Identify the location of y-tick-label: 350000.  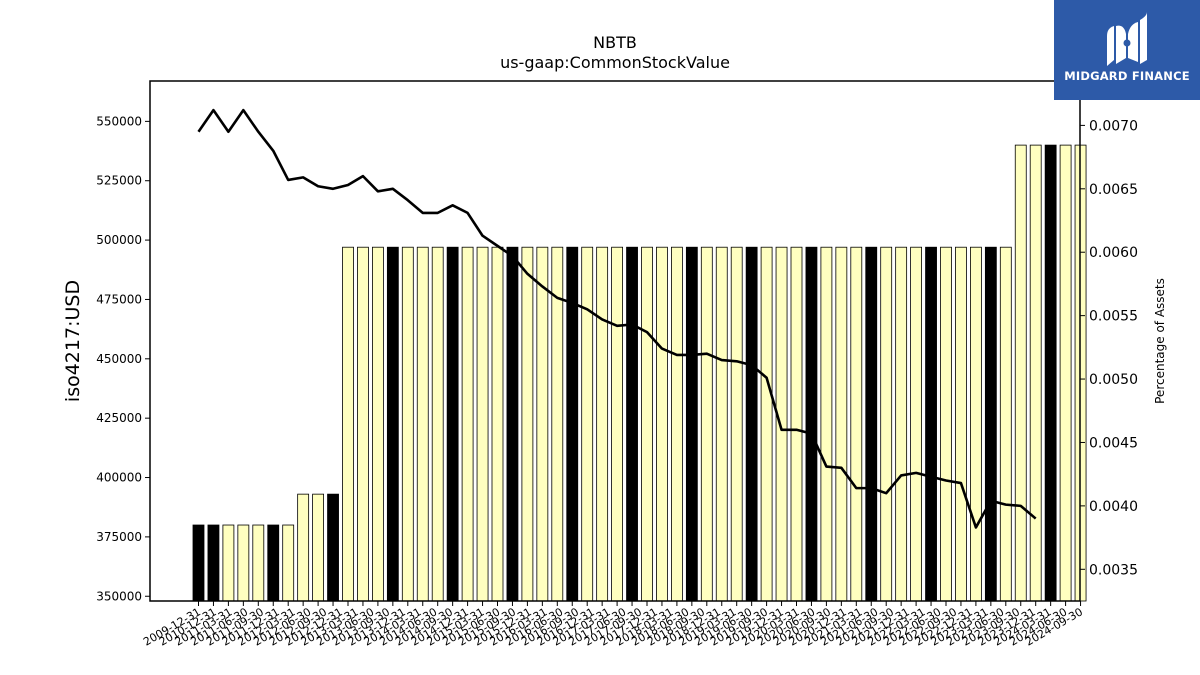
(119, 596).